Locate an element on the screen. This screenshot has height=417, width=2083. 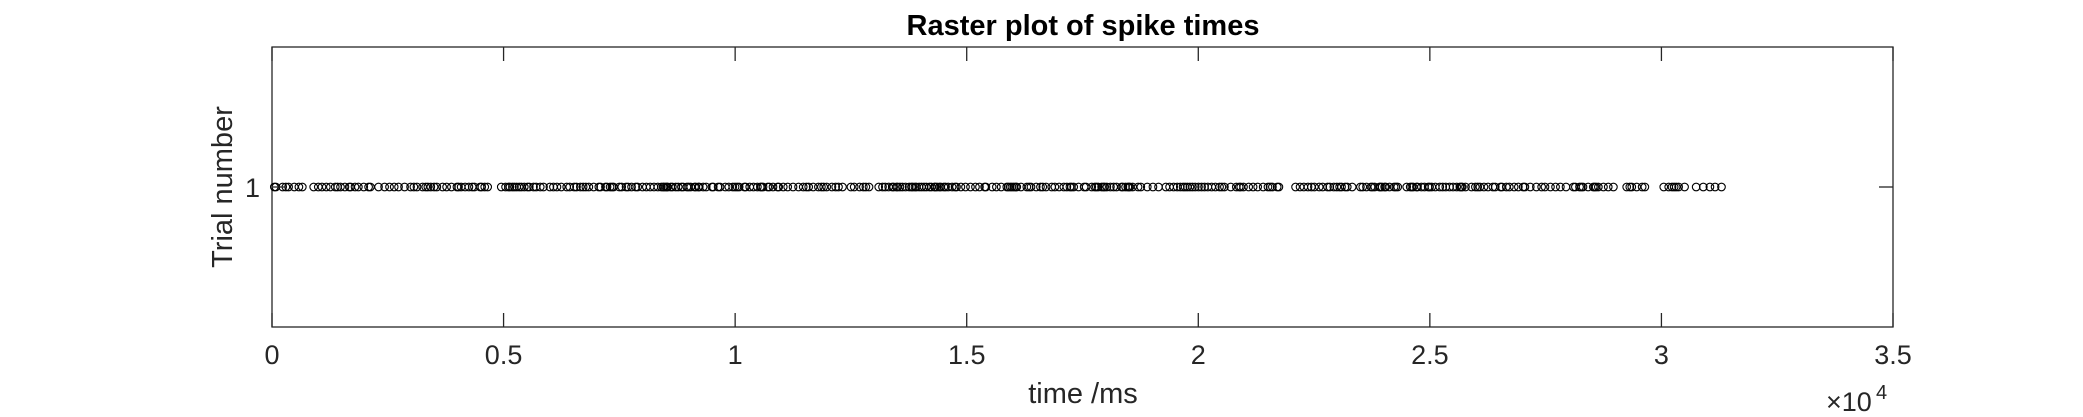
x-tick-label: 3 is located at coordinates (1661, 355).